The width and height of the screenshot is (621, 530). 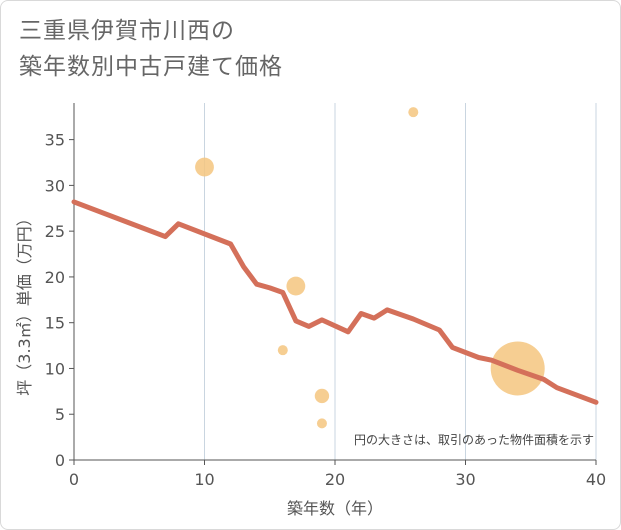 What do you see at coordinates (204, 479) in the screenshot?
I see `x-tick-label: 10` at bounding box center [204, 479].